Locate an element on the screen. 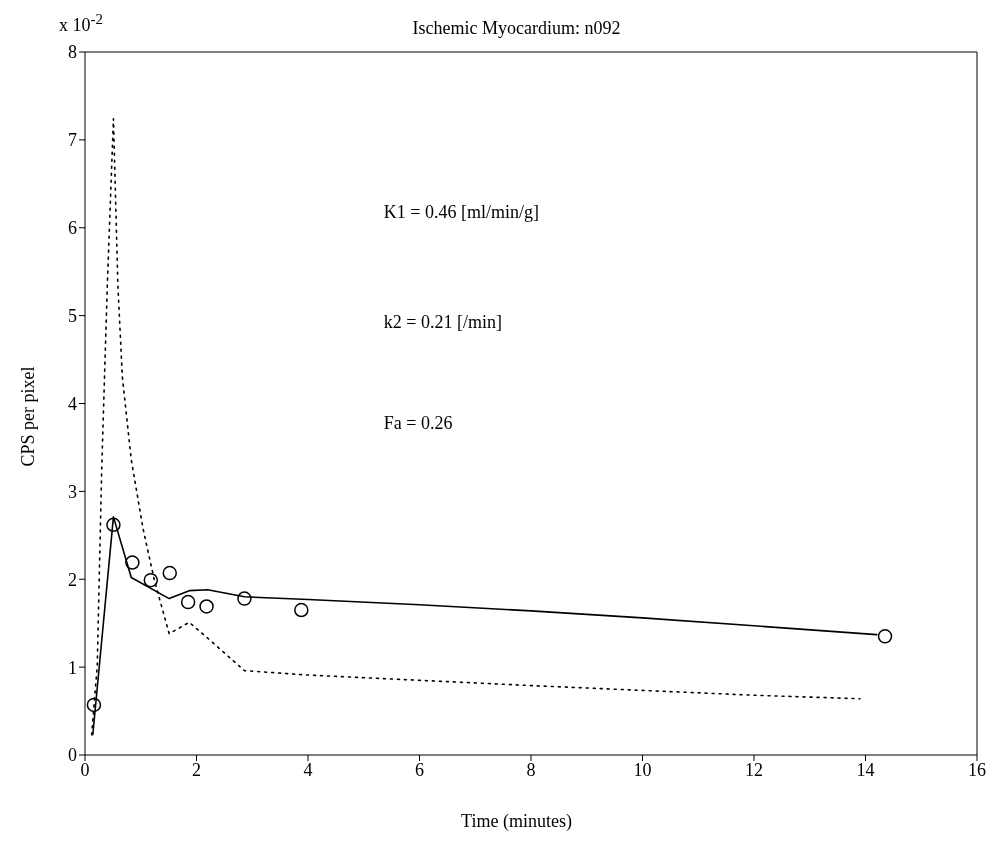 The height and width of the screenshot is (845, 1002). y-tick-label: 5 is located at coordinates (72, 316).